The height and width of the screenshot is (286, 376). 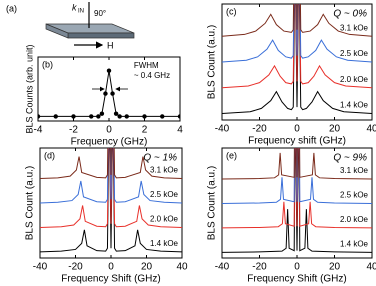 What do you see at coordinates (231, 155) in the screenshot?
I see `panel-label: (e)` at bounding box center [231, 155].